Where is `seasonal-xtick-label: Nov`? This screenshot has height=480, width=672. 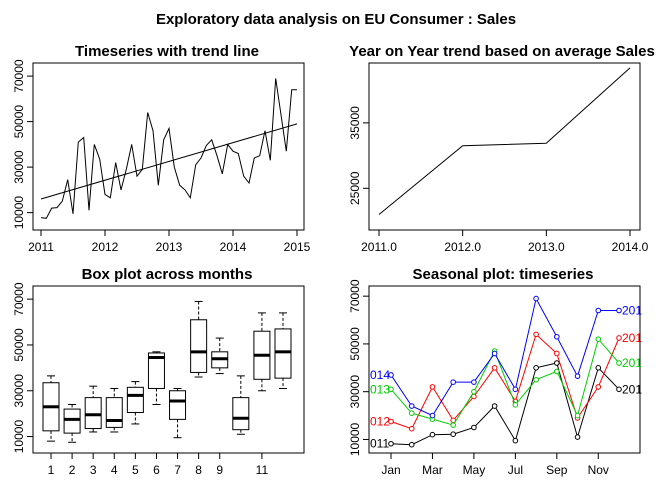
seasonal-xtick-label: Nov is located at coordinates (598, 470).